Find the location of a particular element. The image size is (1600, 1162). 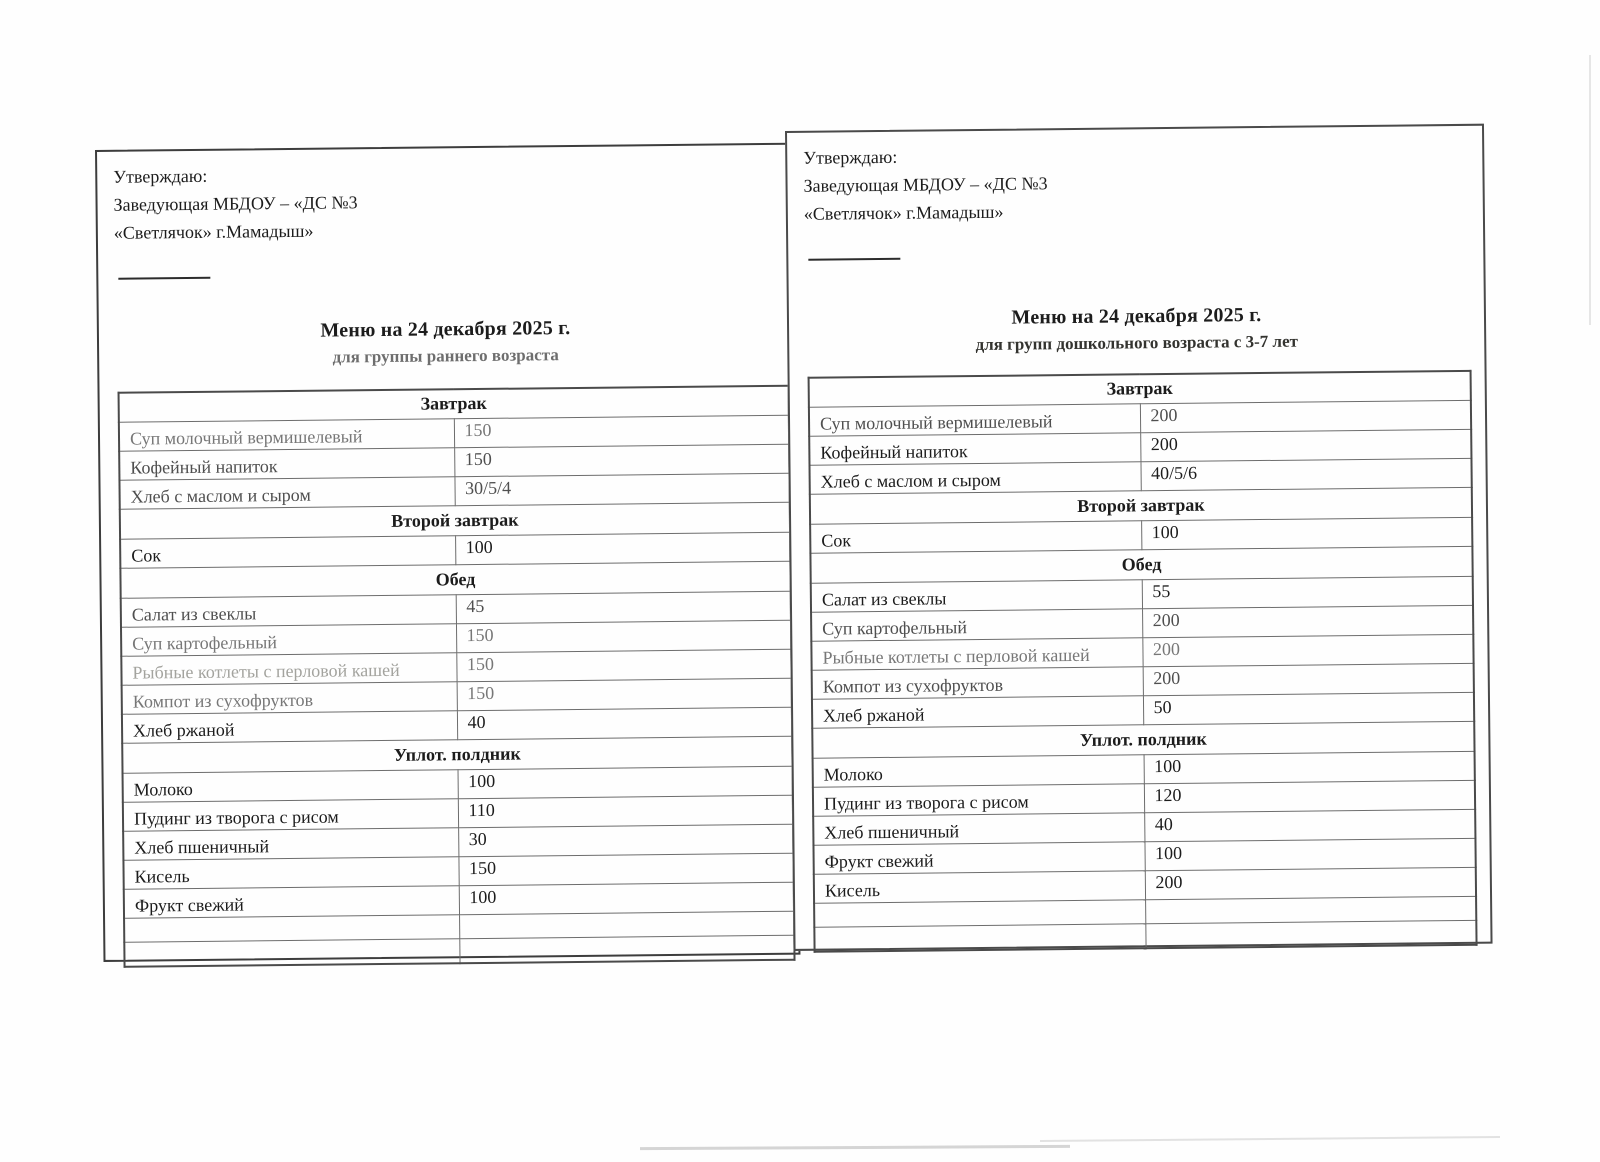

menu-subtitle: для группы раннего возраста is located at coordinates (445, 355).